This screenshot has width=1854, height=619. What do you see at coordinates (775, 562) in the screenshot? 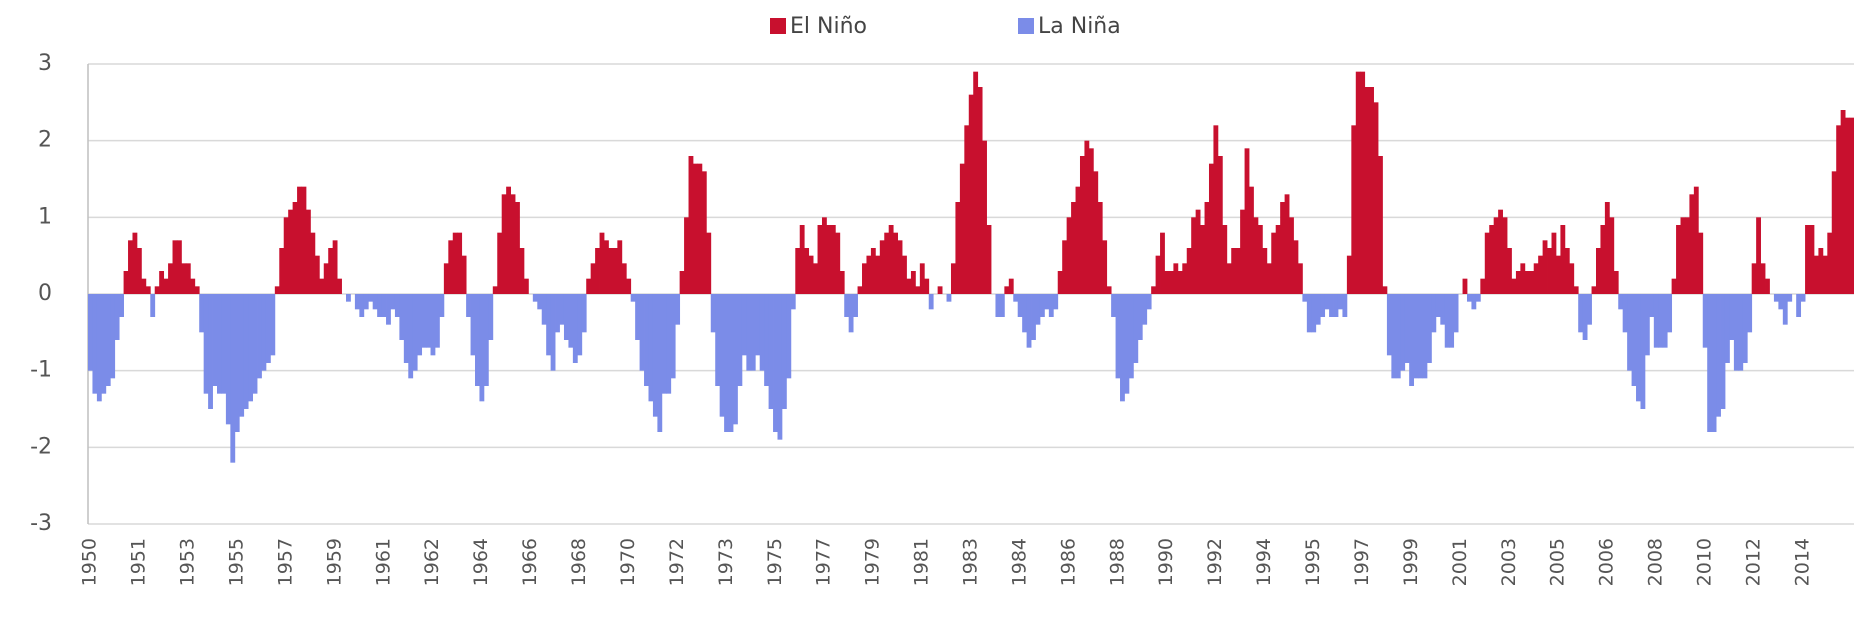
I see `x-tick-label: 1975` at bounding box center [775, 562].